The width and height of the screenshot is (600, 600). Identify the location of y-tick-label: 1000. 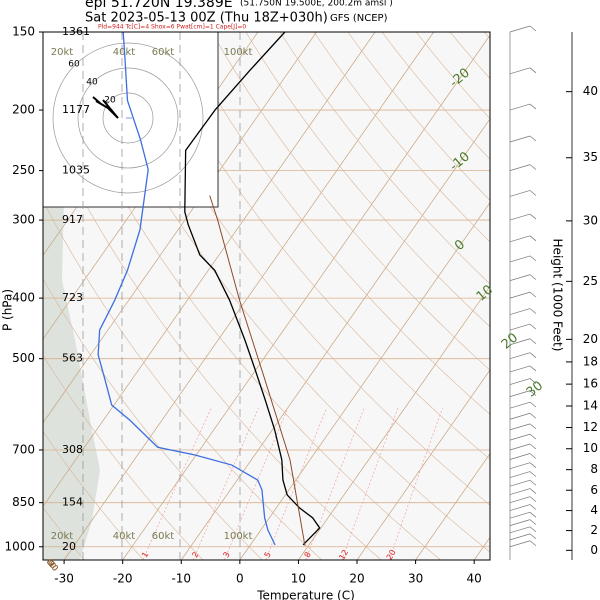
(19, 546).